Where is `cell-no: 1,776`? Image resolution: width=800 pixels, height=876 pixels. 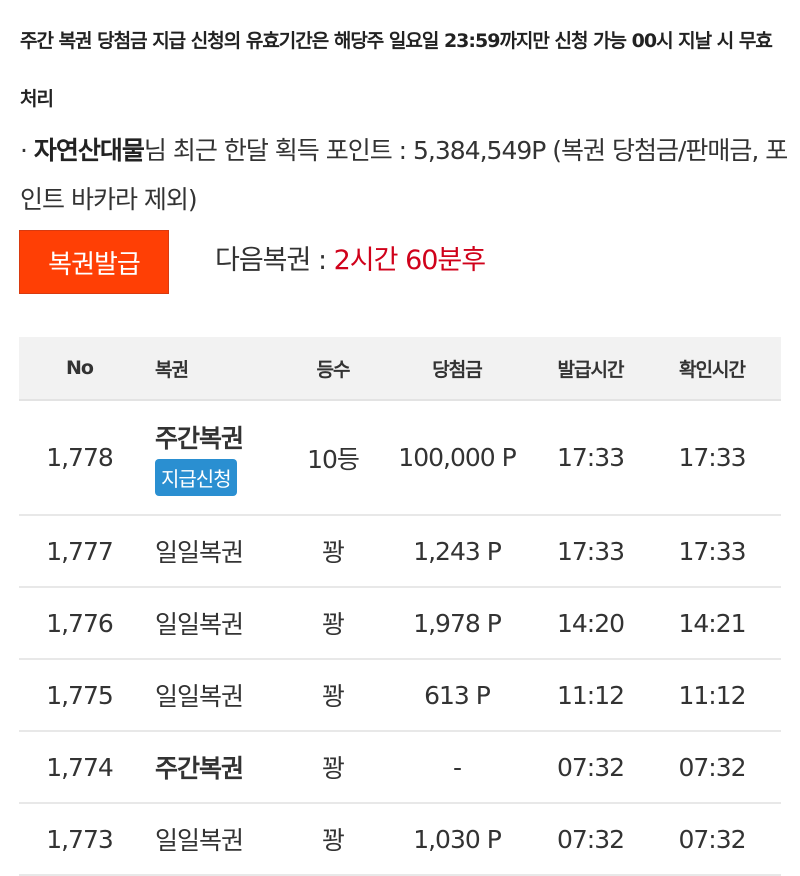 cell-no: 1,776 is located at coordinates (79, 623).